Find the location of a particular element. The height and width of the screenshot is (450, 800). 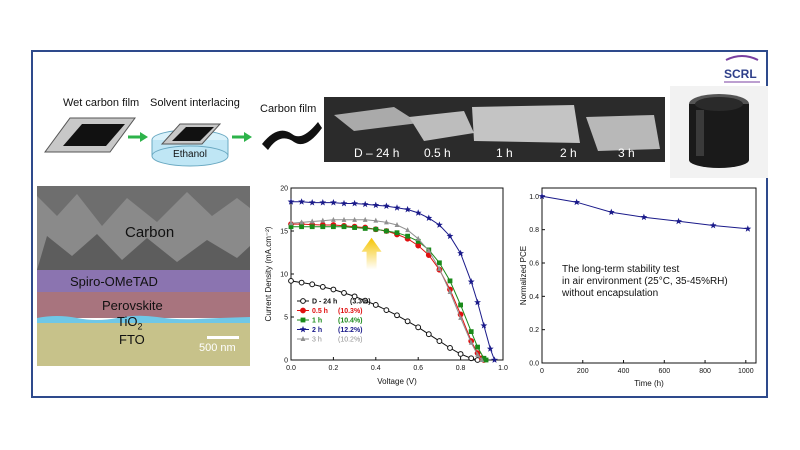

tio-text: TiO is located at coordinates (127, 321).